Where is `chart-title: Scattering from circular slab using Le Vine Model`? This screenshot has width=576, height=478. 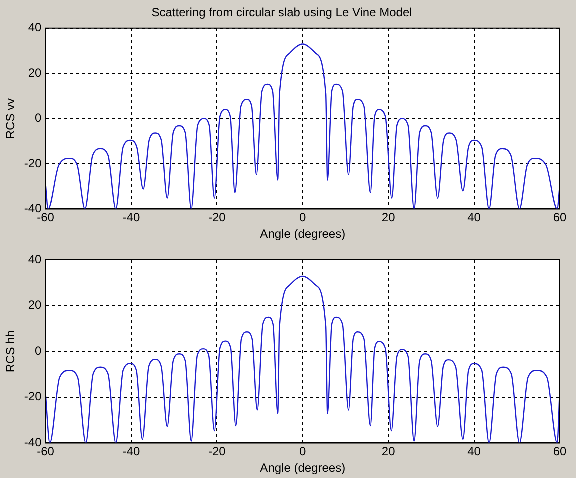
chart-title: Scattering from circular slab using Le Vine Model is located at coordinates (282, 13).